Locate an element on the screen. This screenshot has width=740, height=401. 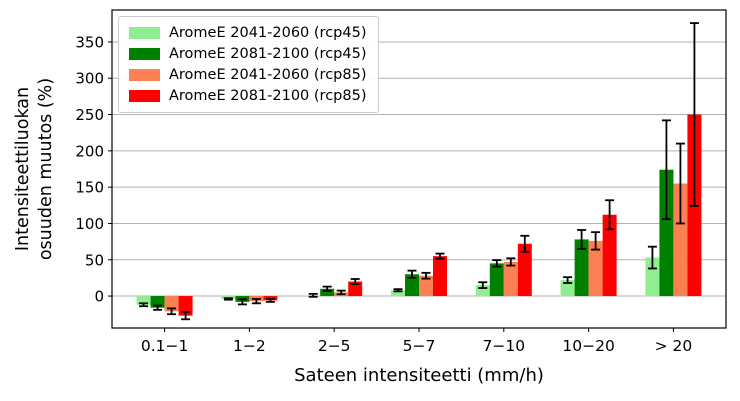
x-tick-label: 5−7 is located at coordinates (419, 346).